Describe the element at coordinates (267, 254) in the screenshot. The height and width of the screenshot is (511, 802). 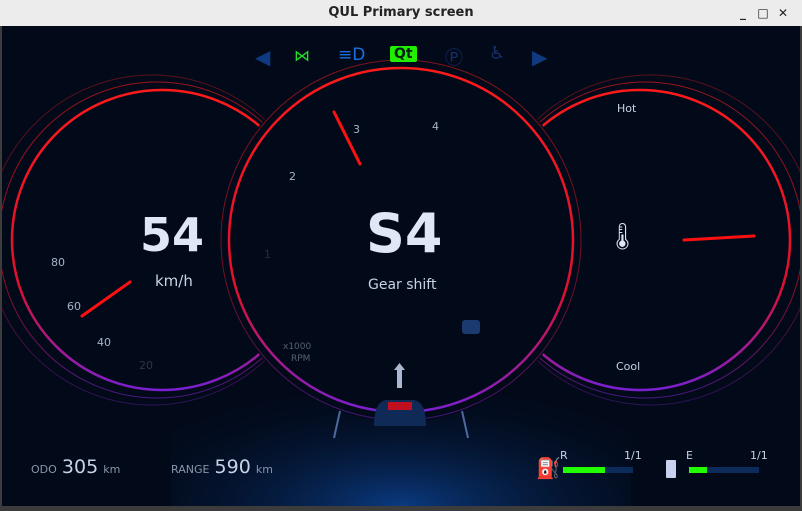
I see `rpm-tick: 1` at that location.